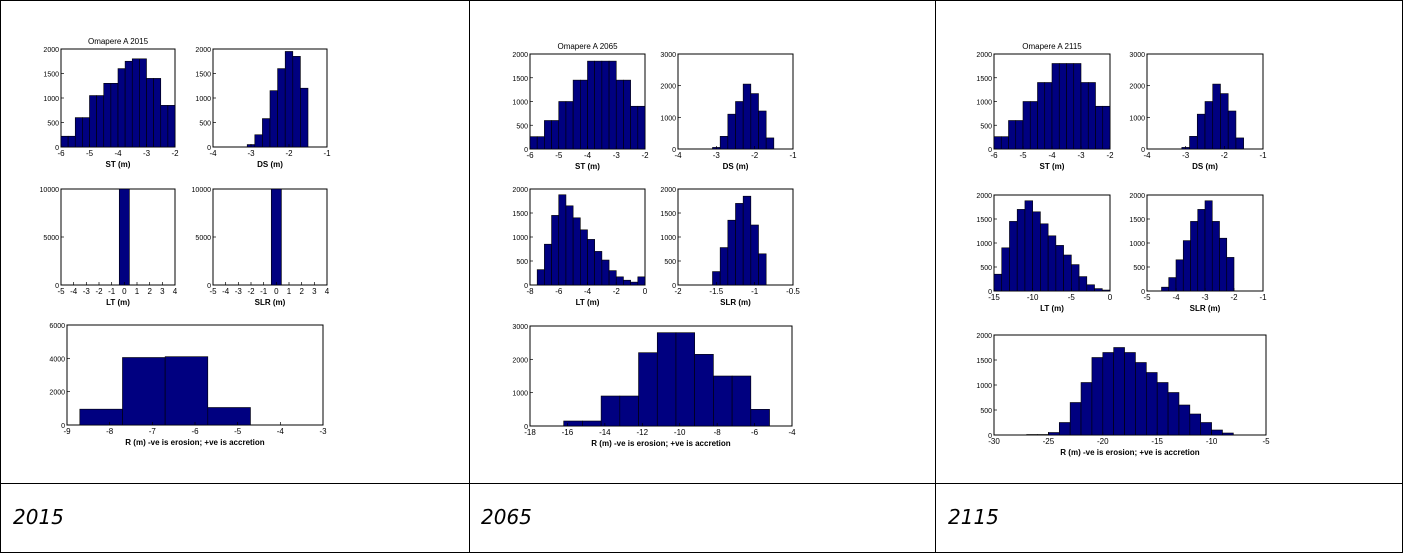 The width and height of the screenshot is (1403, 553). Describe the element at coordinates (67, 431) in the screenshot. I see `x-tick-label: -9` at that location.